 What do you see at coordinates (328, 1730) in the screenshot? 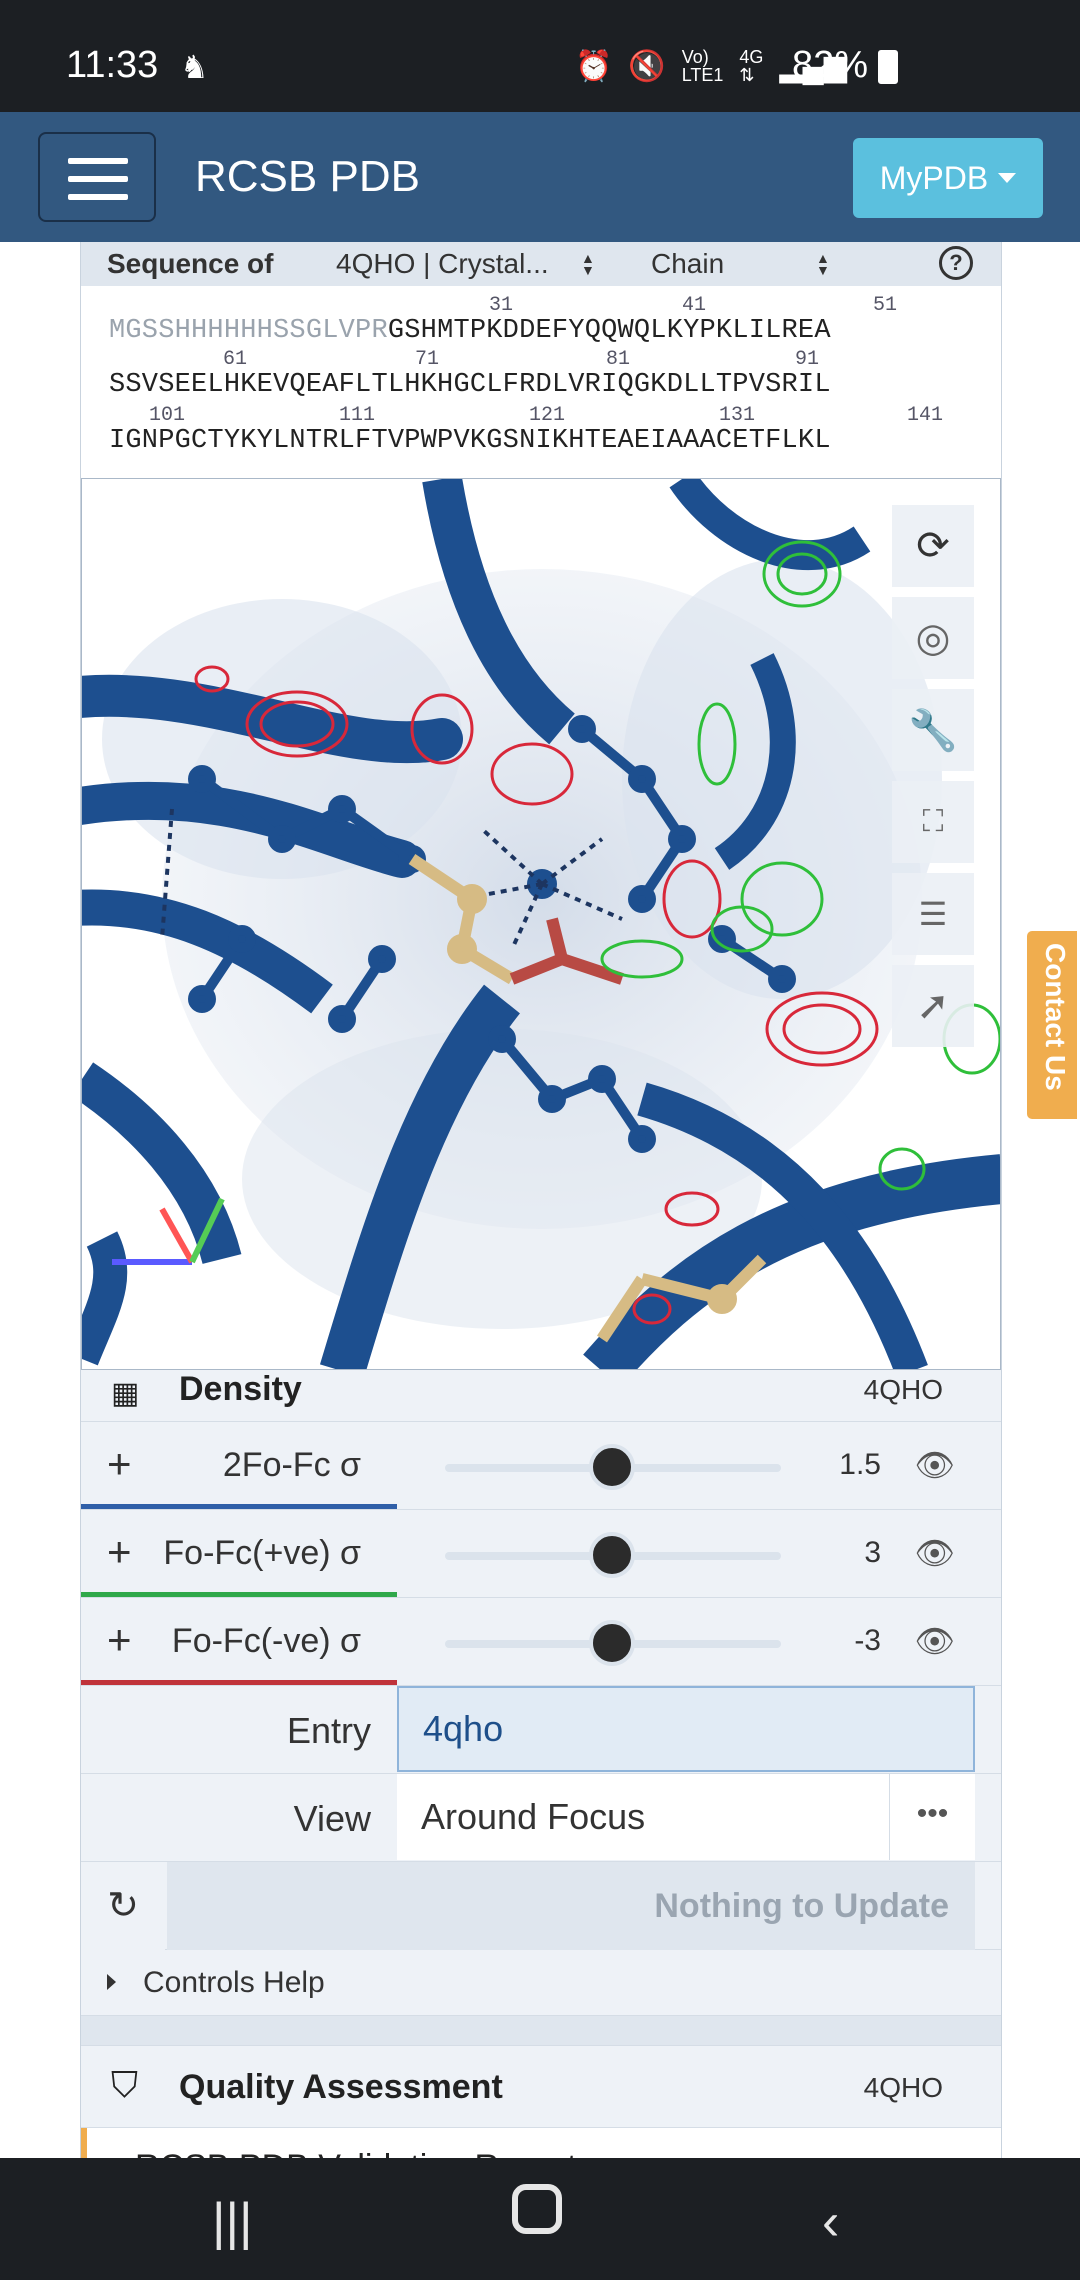
I see `entry-label: Entry` at bounding box center [328, 1730].